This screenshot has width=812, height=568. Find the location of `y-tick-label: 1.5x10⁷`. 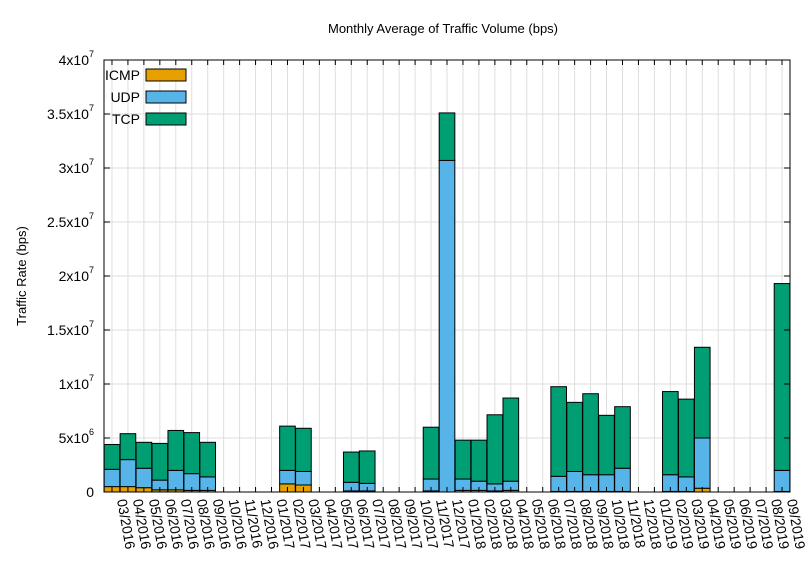

y-tick-label: 1.5x10⁷ is located at coordinates (70, 328).